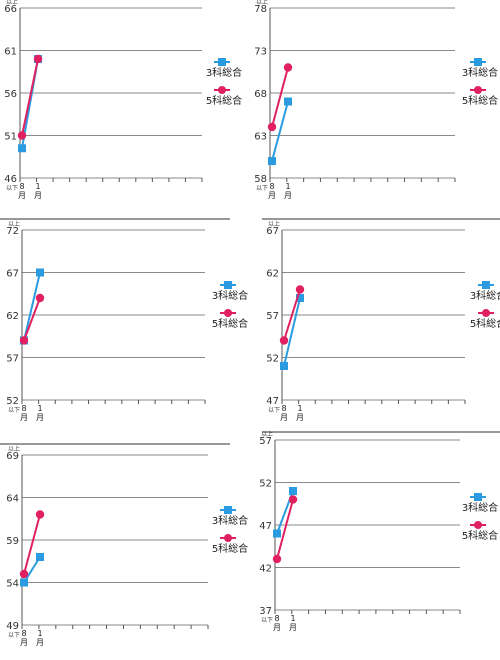 The width and height of the screenshot is (500, 660). I want to click on y-tick-label: 73, so click(260, 52).